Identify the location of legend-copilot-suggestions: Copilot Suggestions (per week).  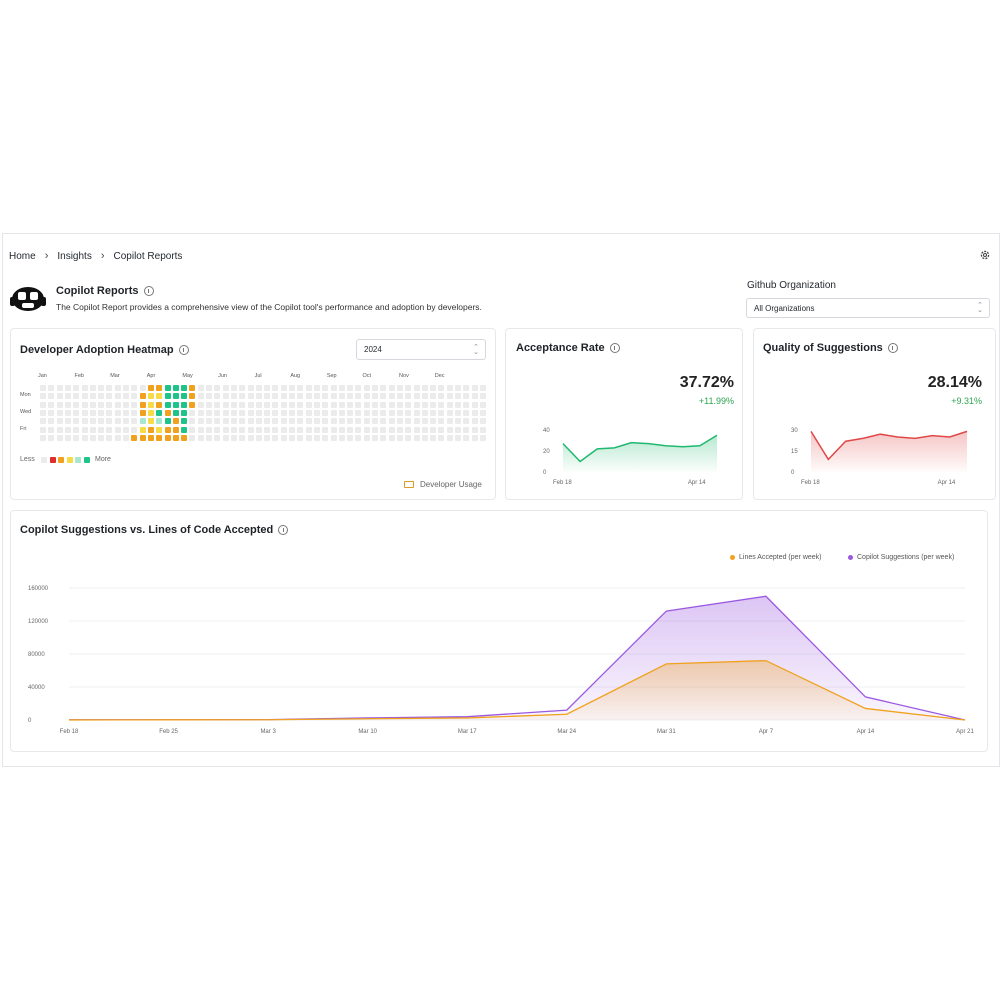
(901, 557).